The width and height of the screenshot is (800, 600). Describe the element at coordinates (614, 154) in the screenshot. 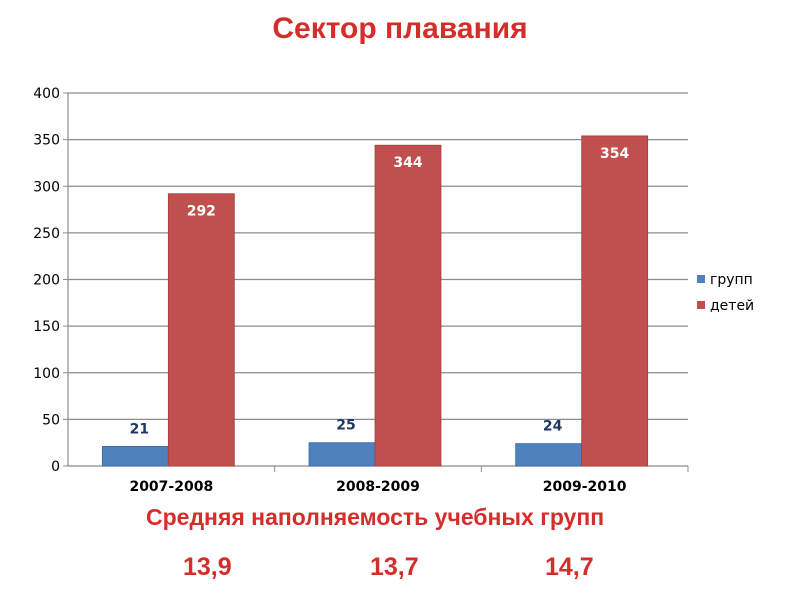

I see `data-label-children: 354` at that location.